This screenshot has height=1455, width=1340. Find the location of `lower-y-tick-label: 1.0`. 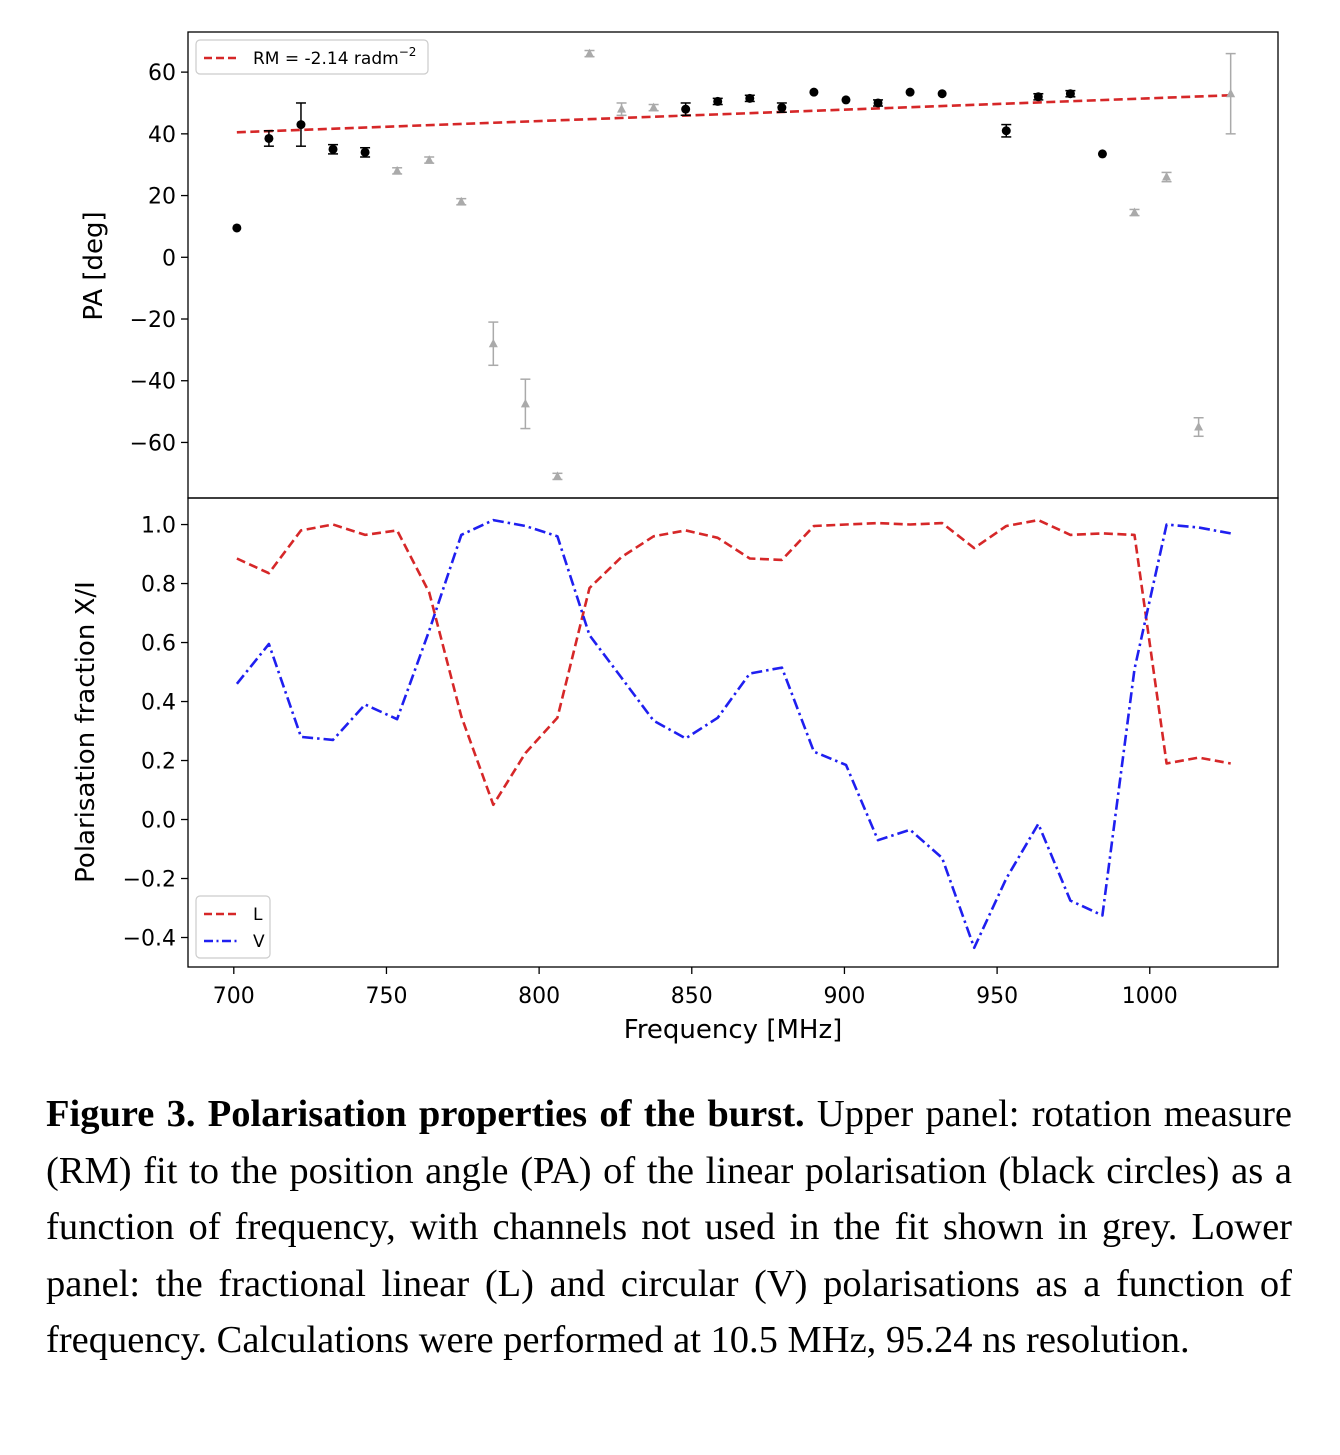

lower-y-tick-label: 1.0 is located at coordinates (158, 526).